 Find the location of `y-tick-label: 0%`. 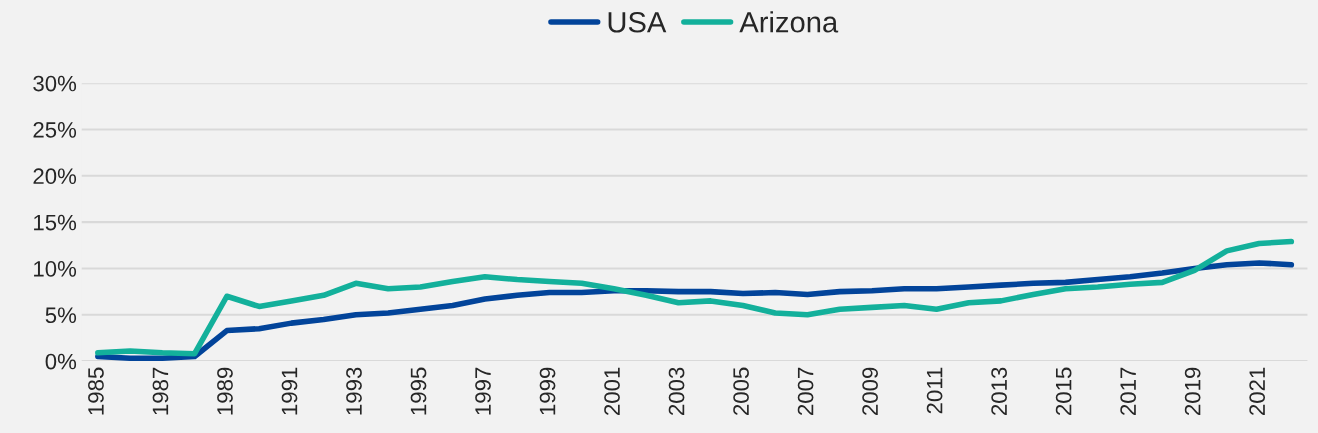

y-tick-label: 0% is located at coordinates (61, 361).